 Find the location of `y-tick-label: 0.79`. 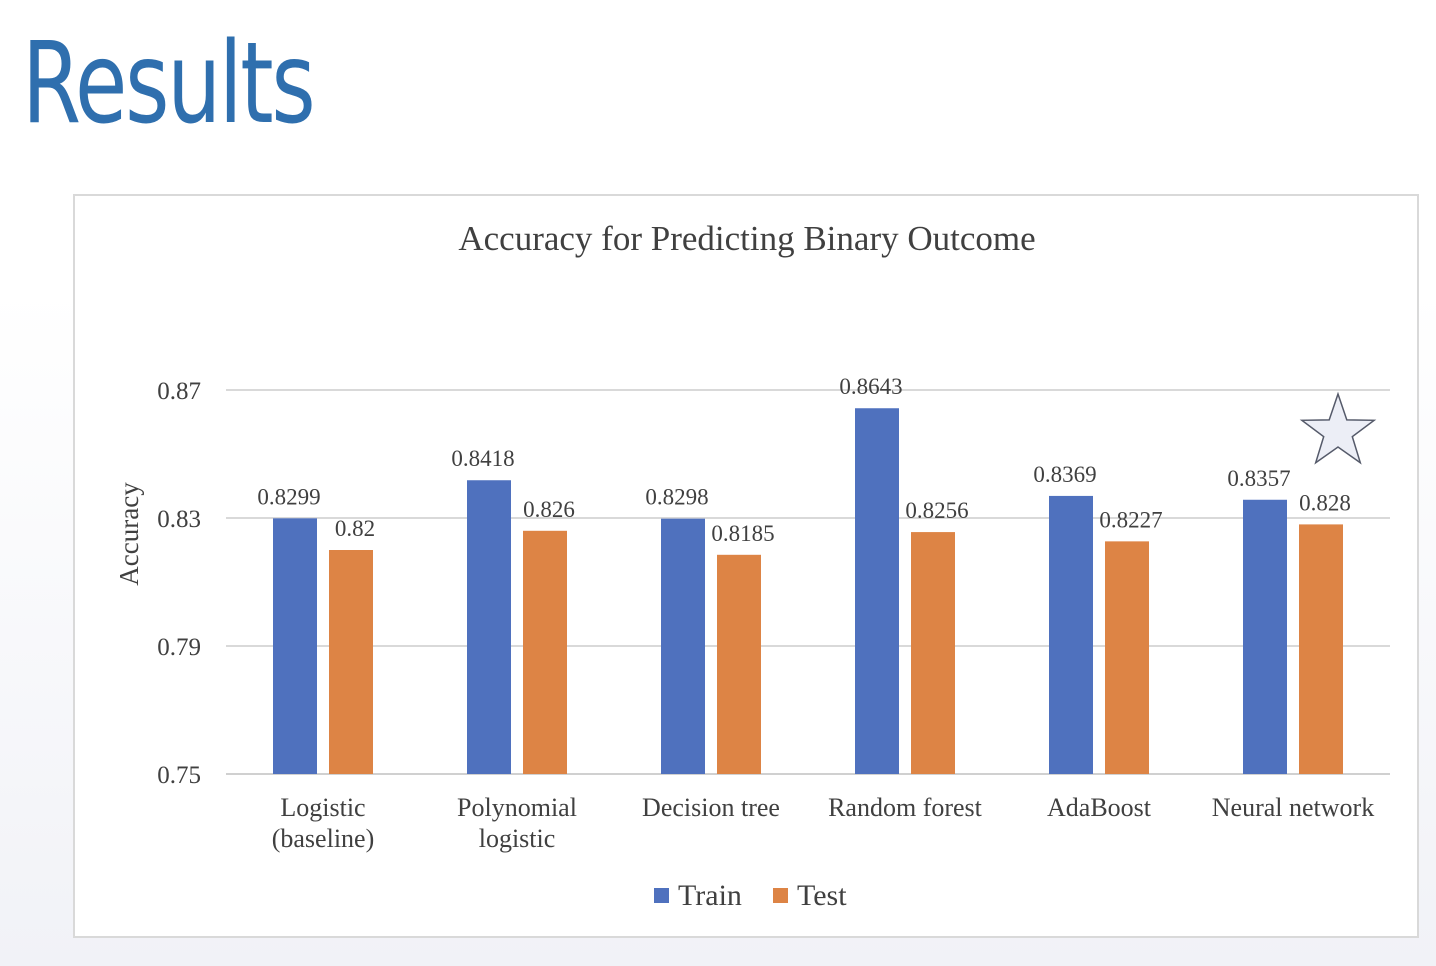

y-tick-label: 0.79 is located at coordinates (179, 647).